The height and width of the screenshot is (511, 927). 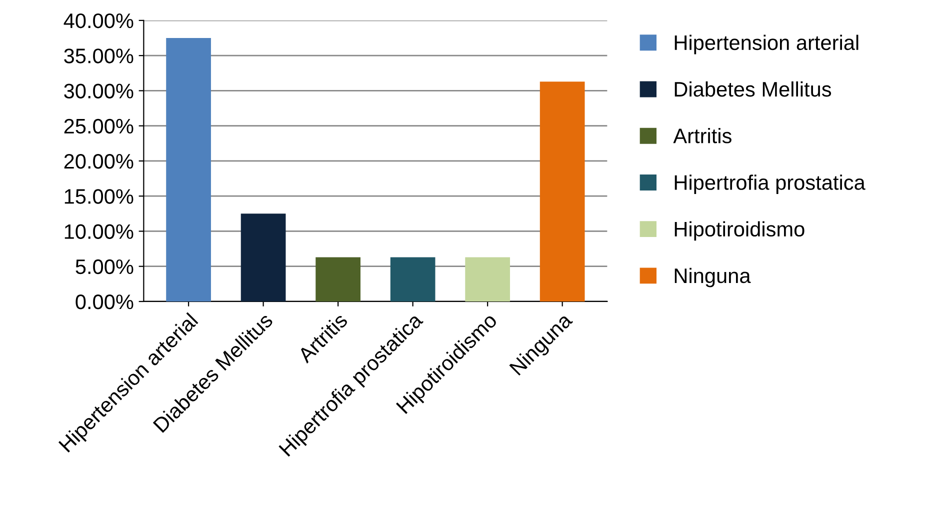 I want to click on y-tick-label: 5.00%, so click(x=105, y=266).